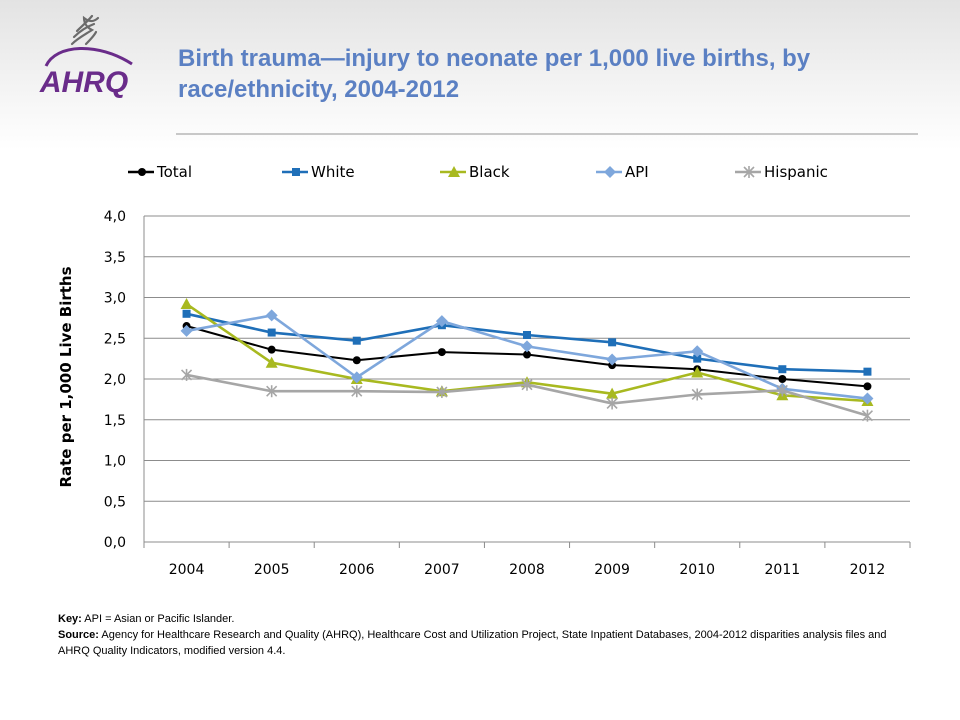 The image size is (960, 720). I want to click on source-label: Source:, so click(78, 635).